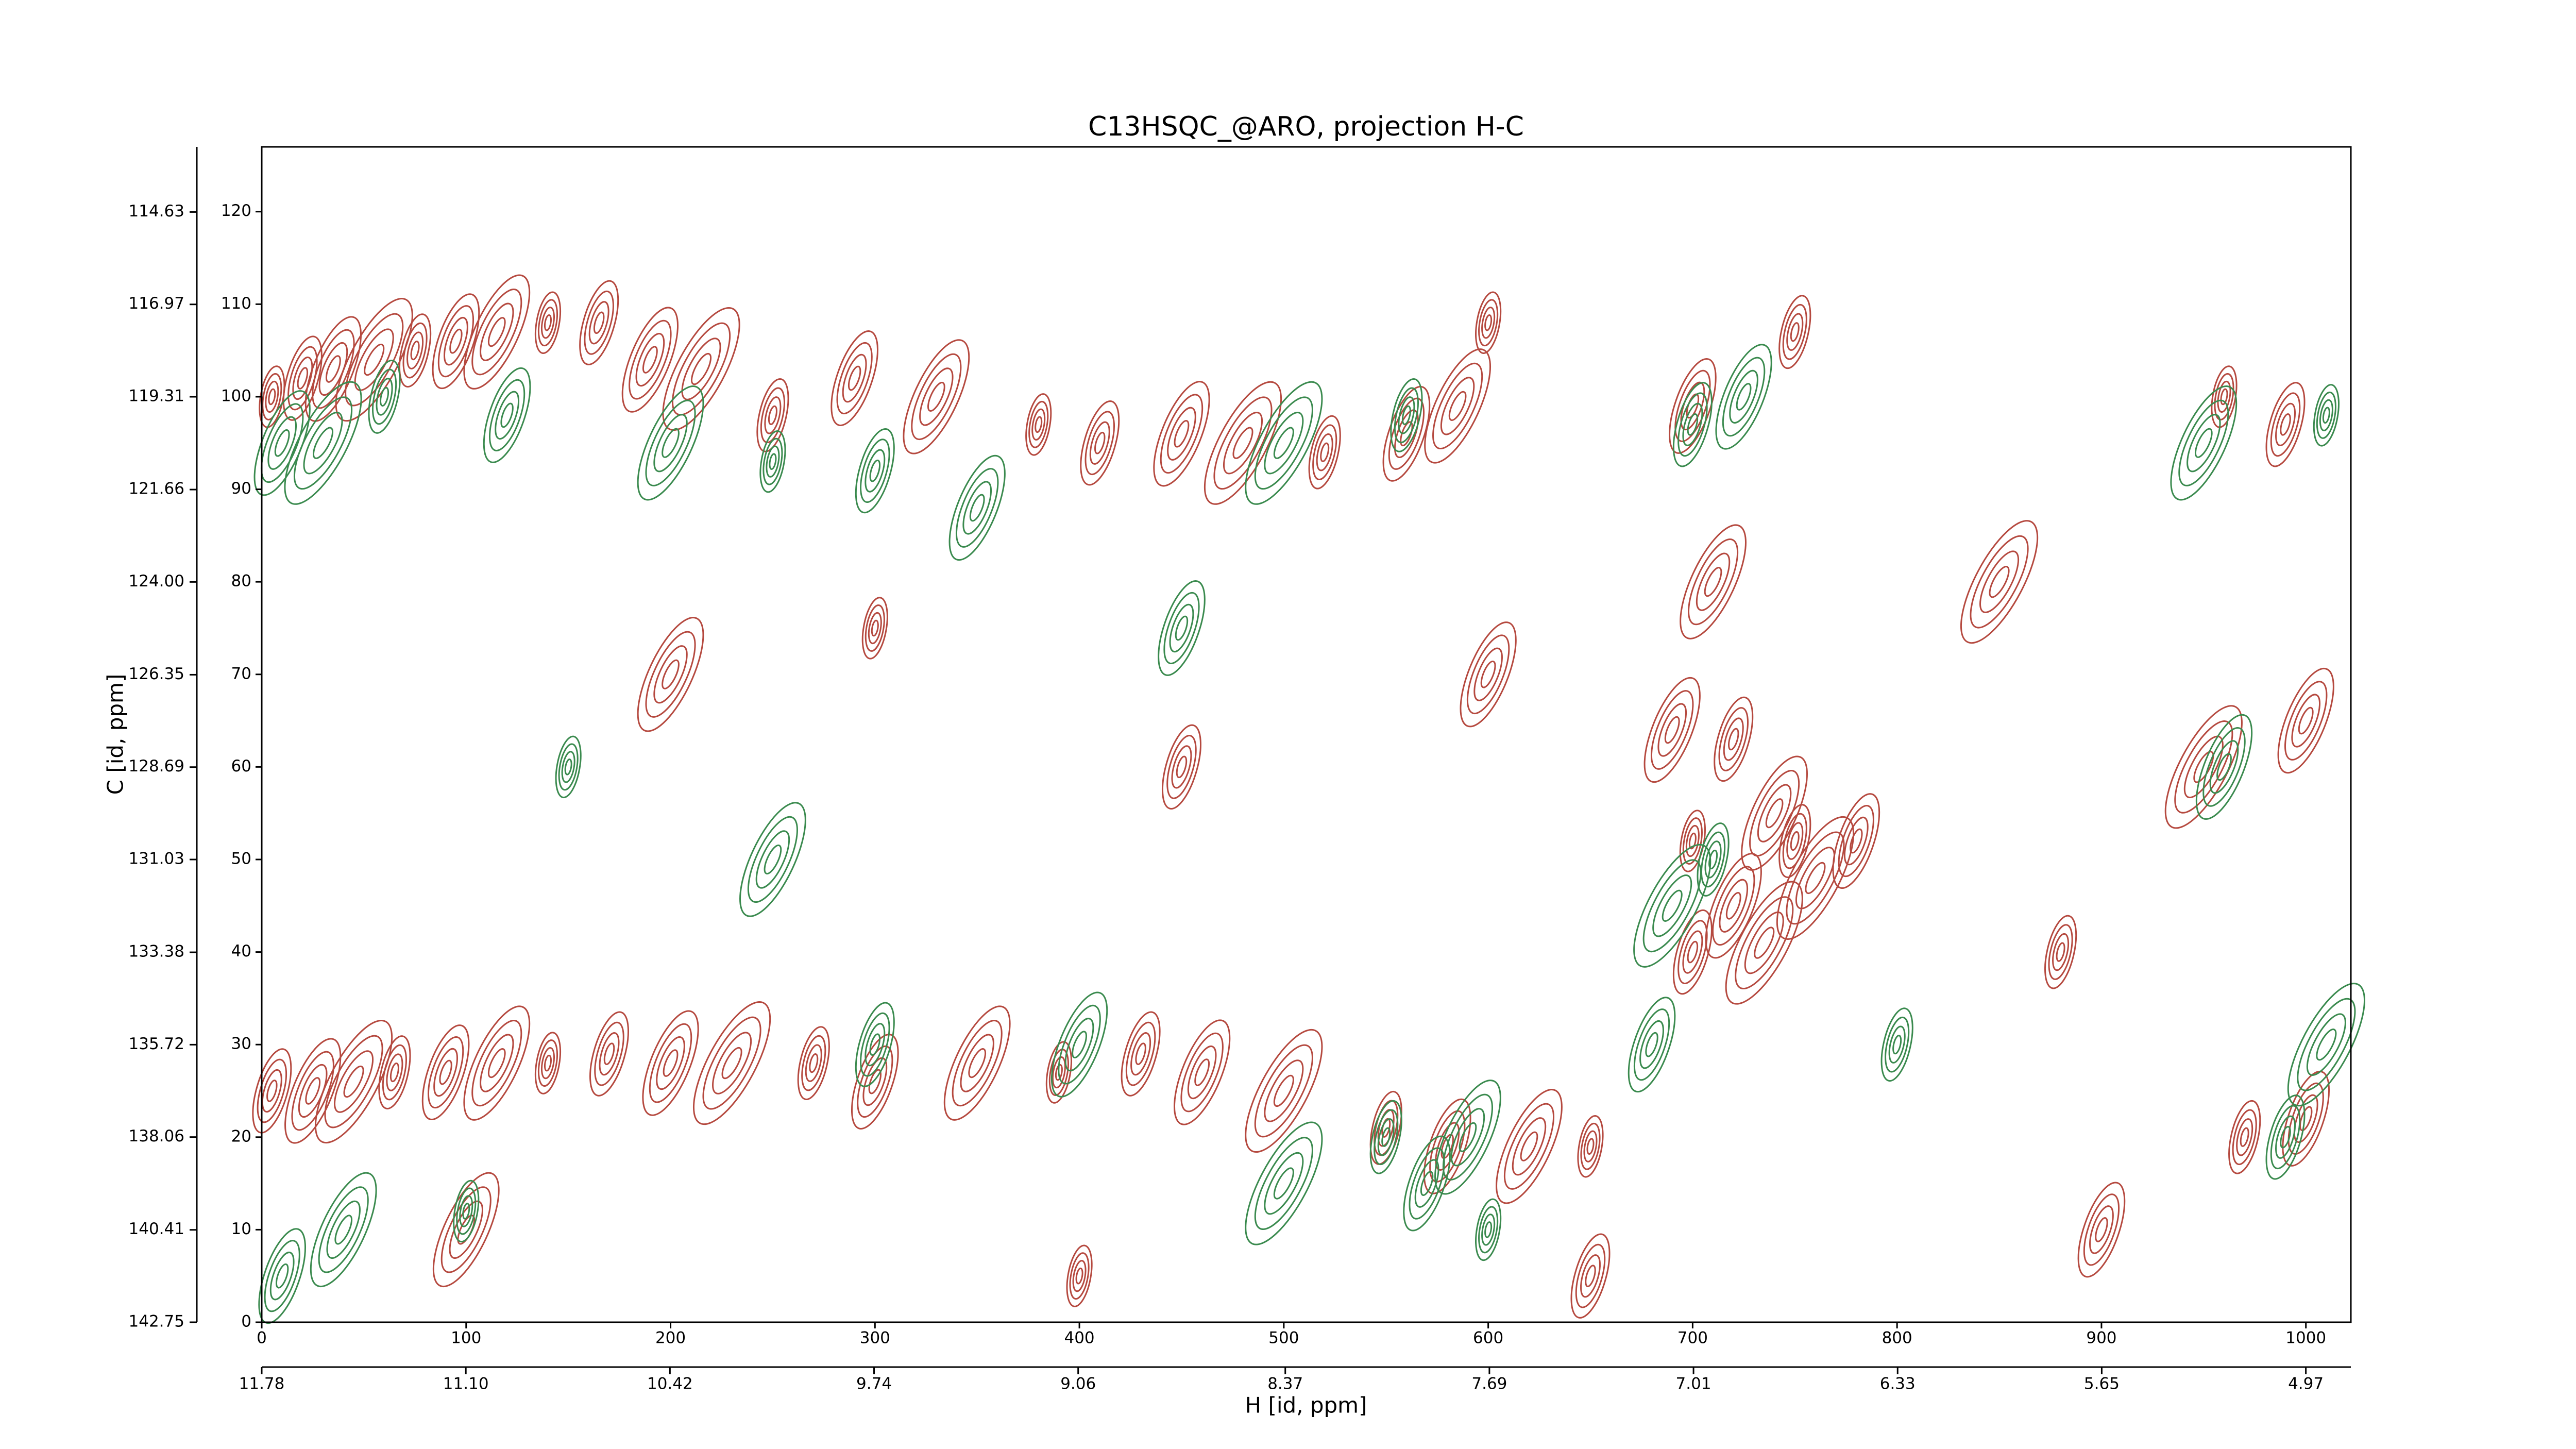  Describe the element at coordinates (156, 1229) in the screenshot. I see `y2-tick-label: 140.41` at that location.